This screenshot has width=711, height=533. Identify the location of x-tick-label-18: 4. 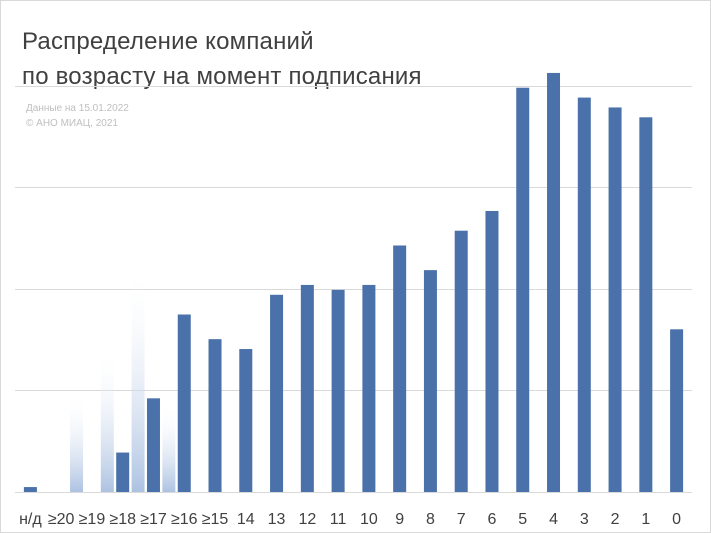
(553, 519).